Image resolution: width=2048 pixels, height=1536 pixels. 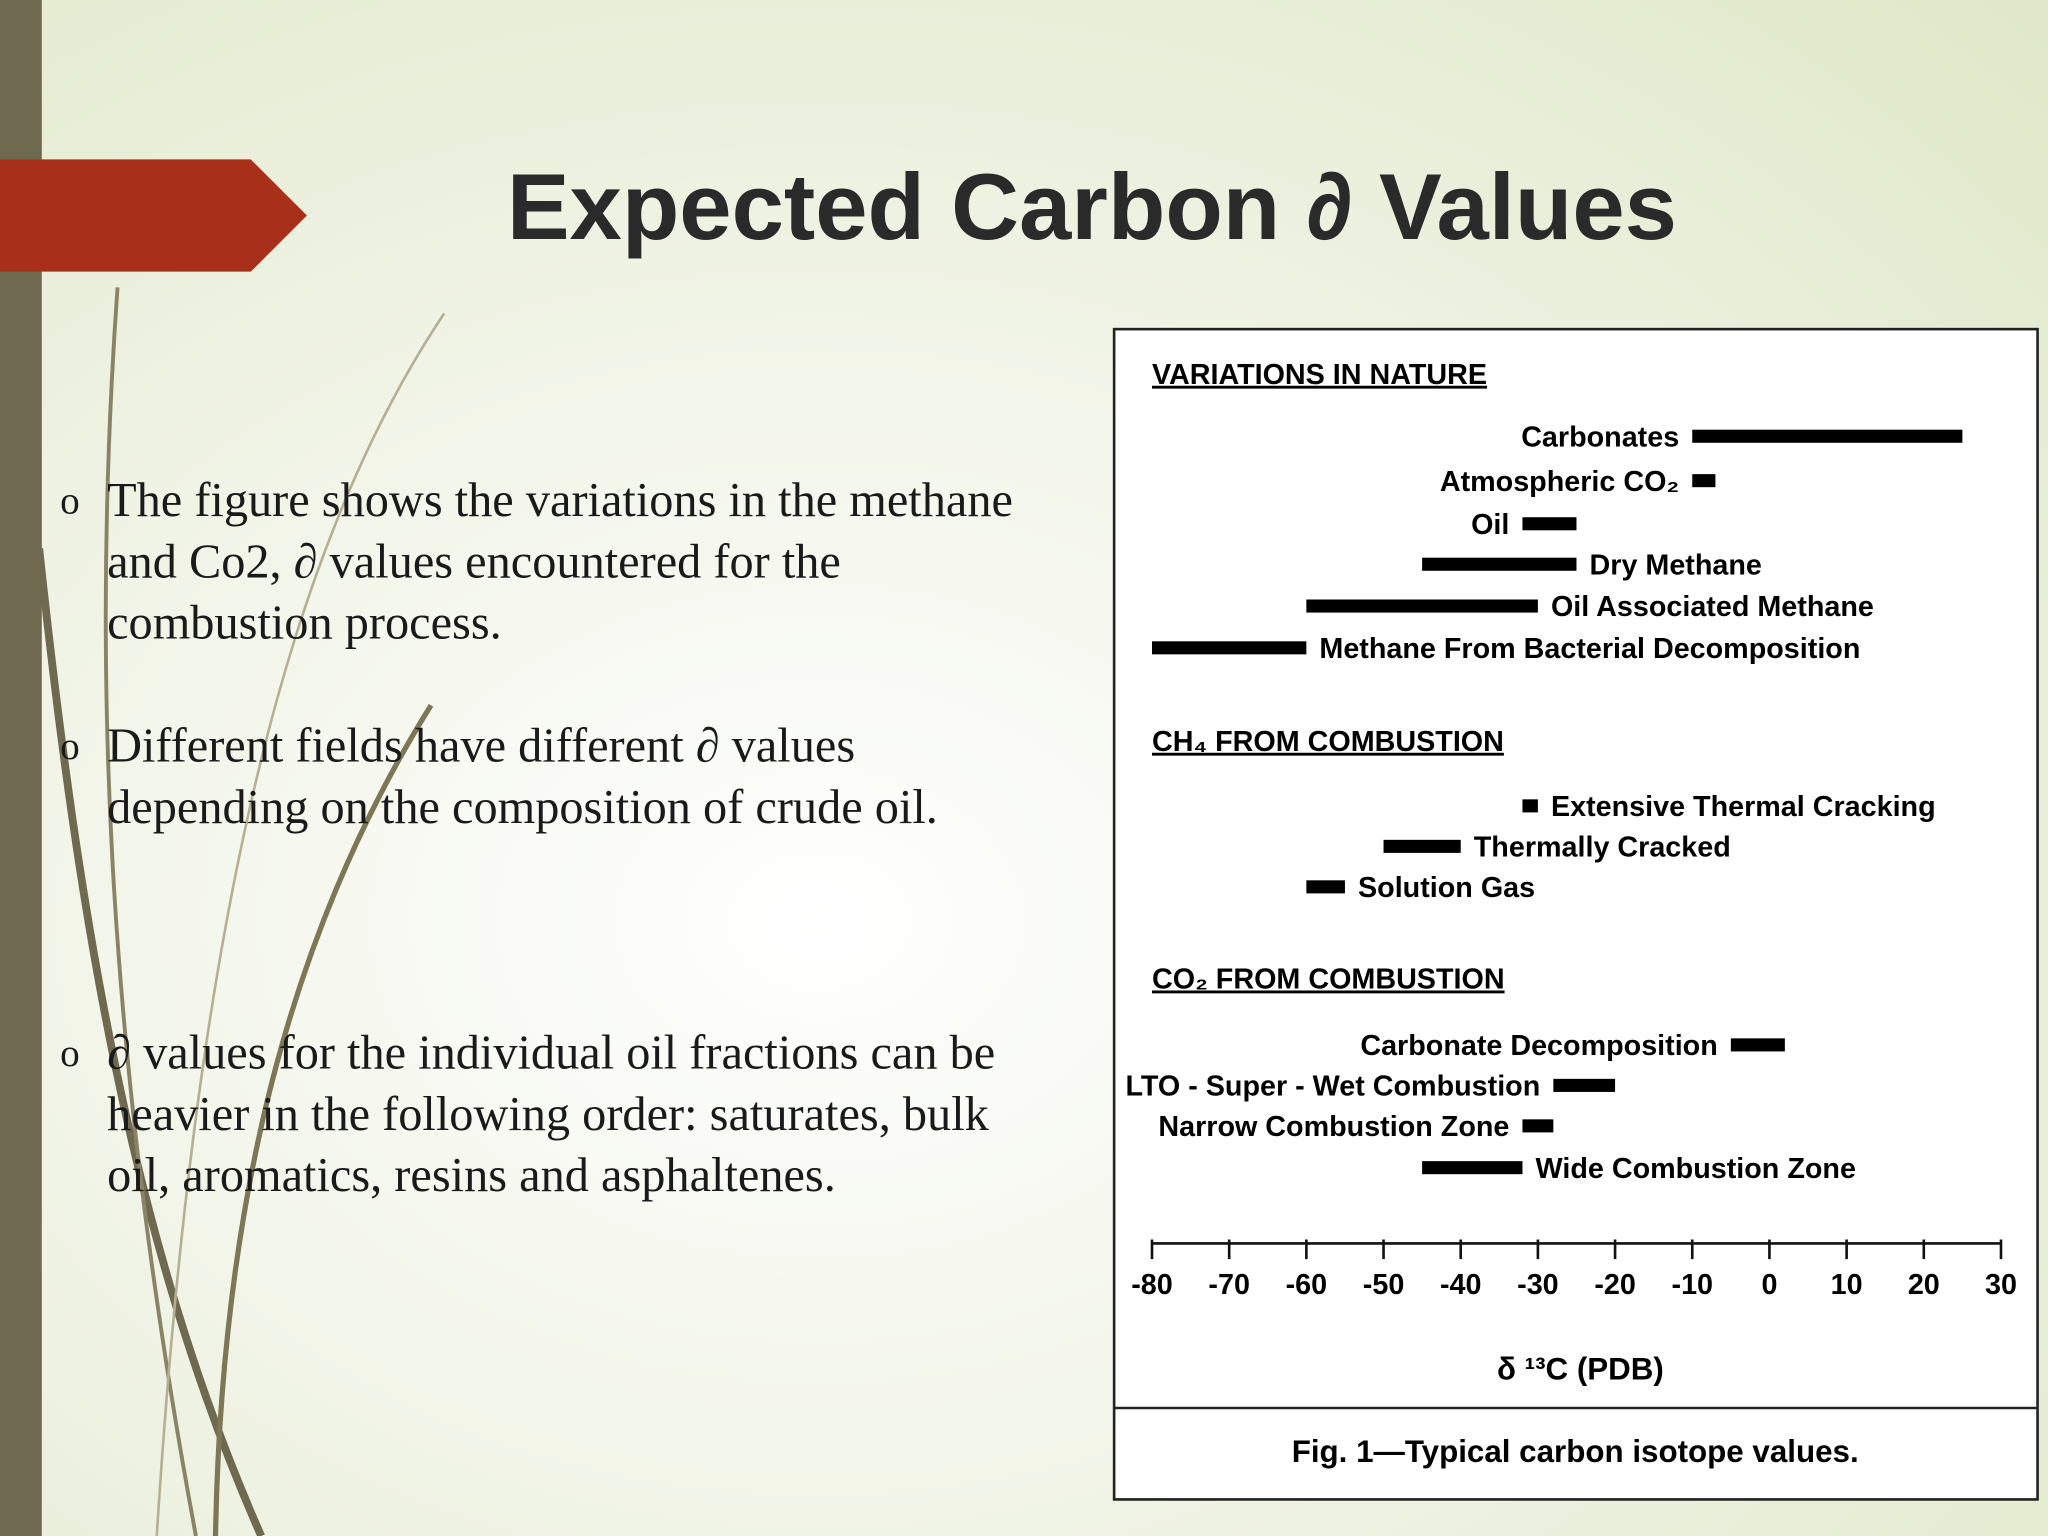 I want to click on bar-label: Oil Associated Methane, so click(x=1712, y=607).